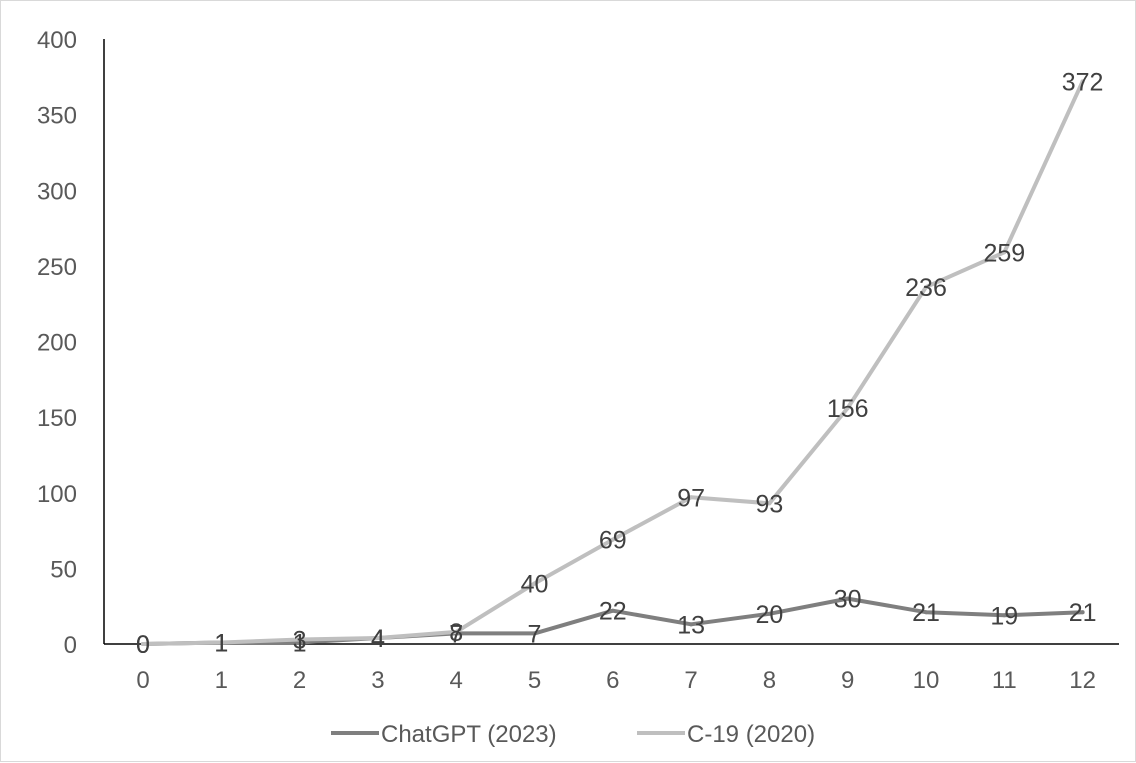 The width and height of the screenshot is (1136, 763). What do you see at coordinates (534, 680) in the screenshot?
I see `x-tick-label: 5` at bounding box center [534, 680].